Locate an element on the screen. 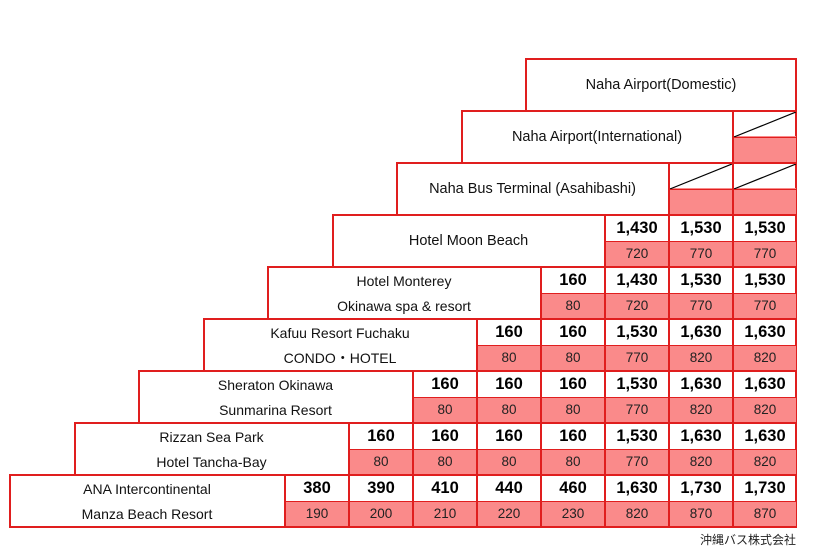 The image size is (818, 553). adult-fare: 460 is located at coordinates (573, 488).